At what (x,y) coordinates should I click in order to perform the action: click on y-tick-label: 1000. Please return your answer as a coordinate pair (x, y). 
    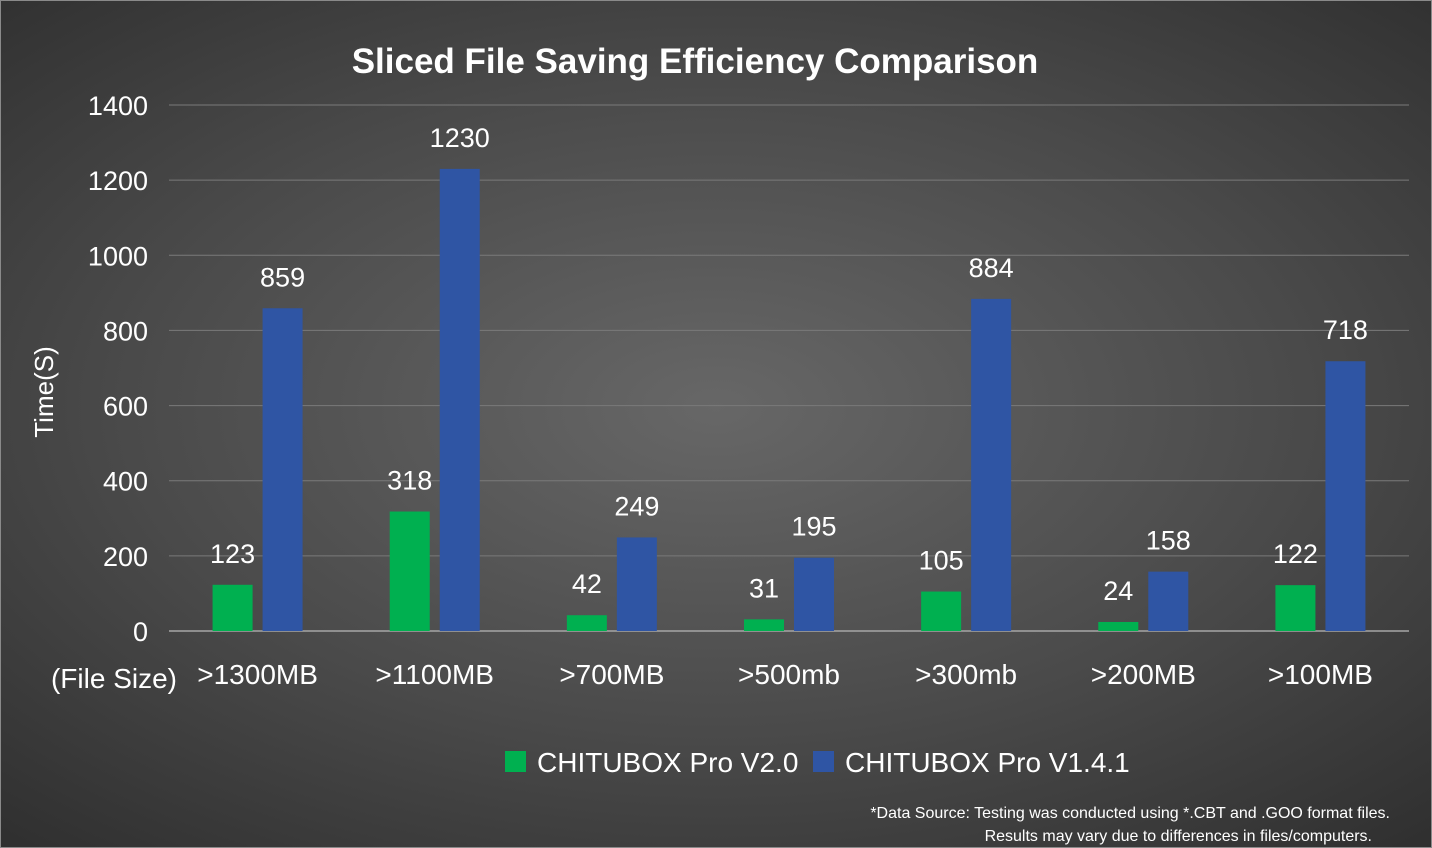
    Looking at the image, I should click on (118, 256).